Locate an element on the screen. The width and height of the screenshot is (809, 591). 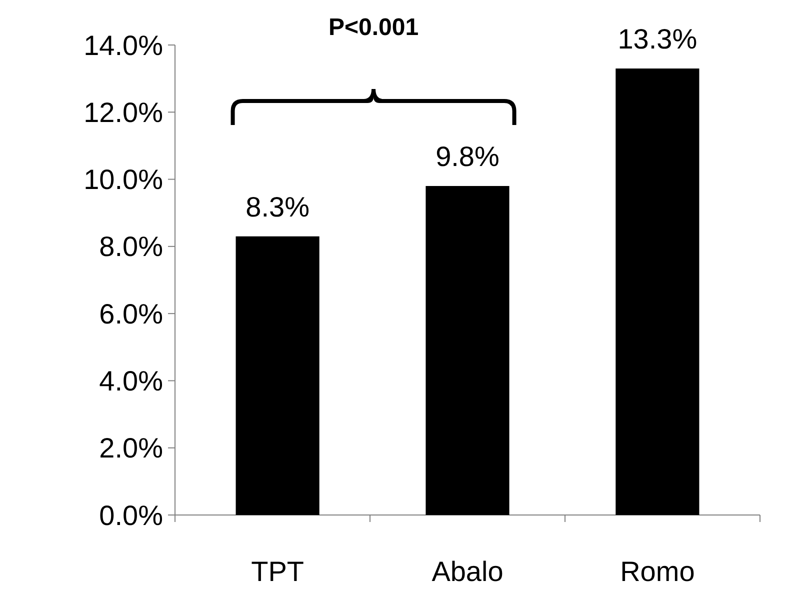
y-tick-label: 2.0% is located at coordinates (131, 448).